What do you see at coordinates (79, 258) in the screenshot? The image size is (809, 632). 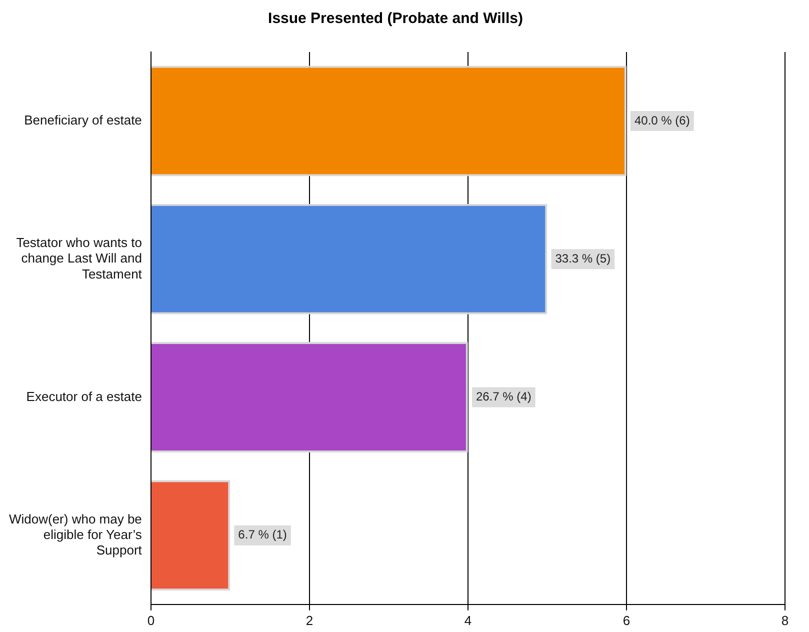 I see `y-tick-label: Testator who wants to change Last Will and Testament` at bounding box center [79, 258].